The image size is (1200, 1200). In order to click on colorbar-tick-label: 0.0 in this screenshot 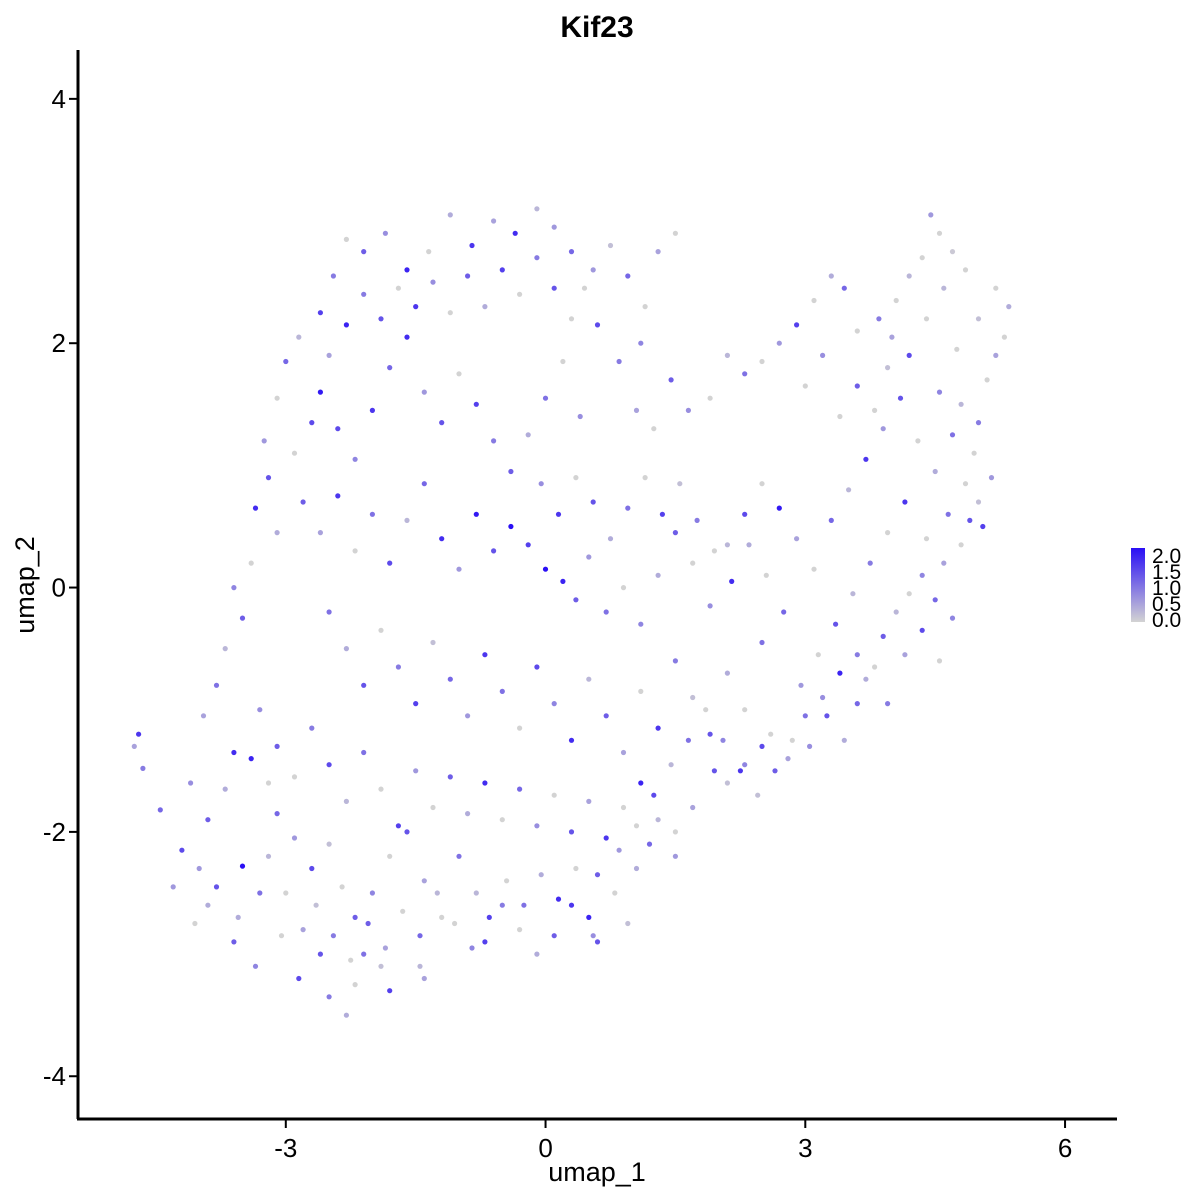, I will do `click(1166, 620)`.